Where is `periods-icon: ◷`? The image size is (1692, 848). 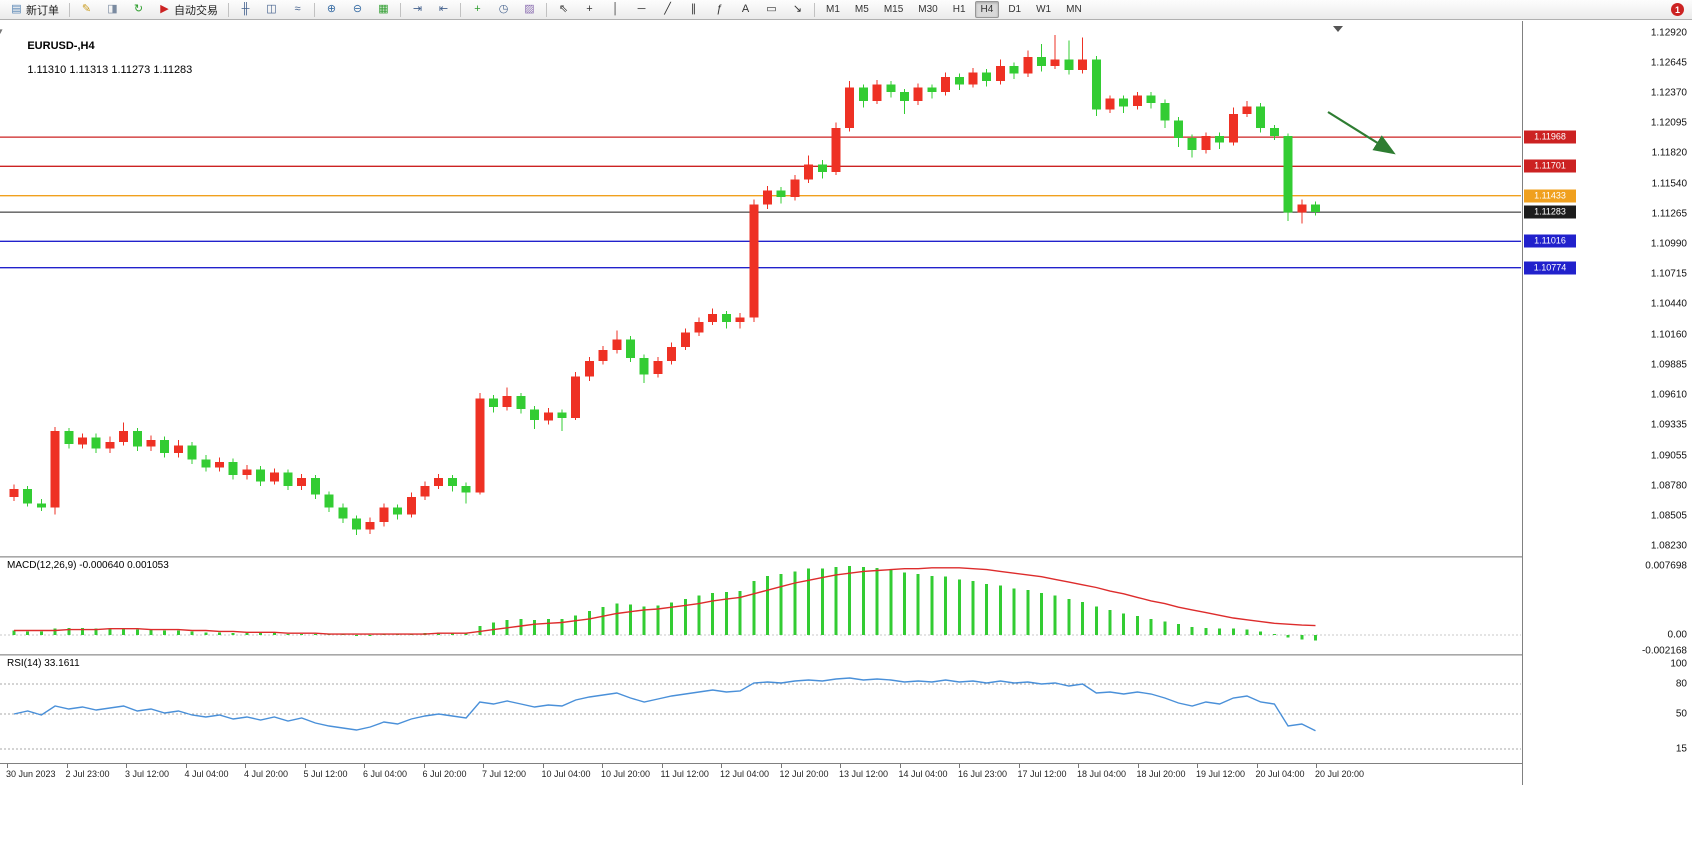 periods-icon: ◷ is located at coordinates (503, 9).